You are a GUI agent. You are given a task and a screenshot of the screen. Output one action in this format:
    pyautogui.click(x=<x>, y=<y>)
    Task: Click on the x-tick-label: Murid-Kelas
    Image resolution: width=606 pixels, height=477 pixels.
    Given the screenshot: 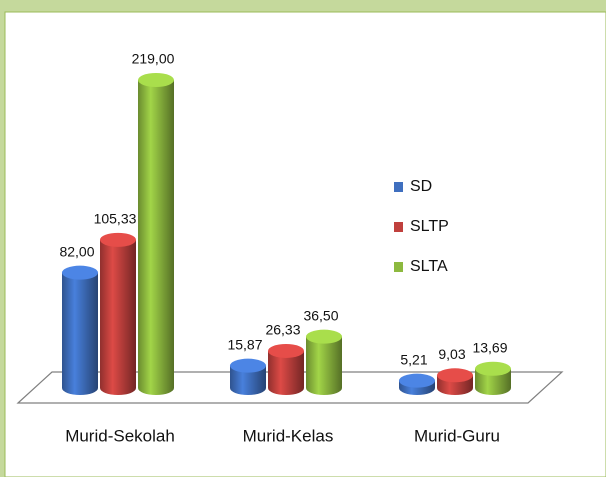 What is the action you would take?
    pyautogui.click(x=288, y=435)
    